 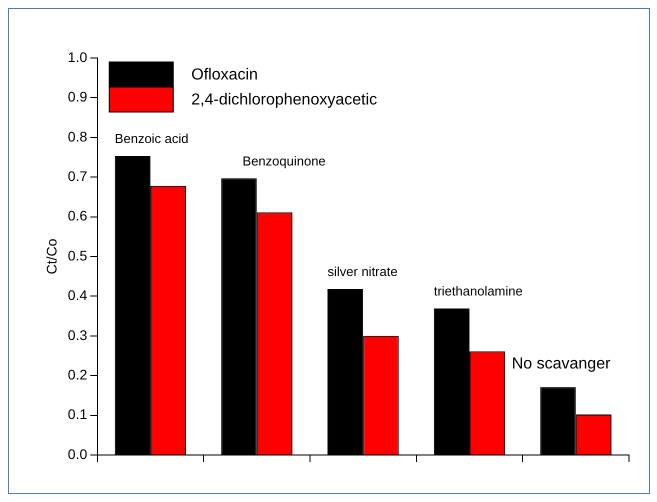 I want to click on annotation: triethanolamine, so click(x=478, y=291).